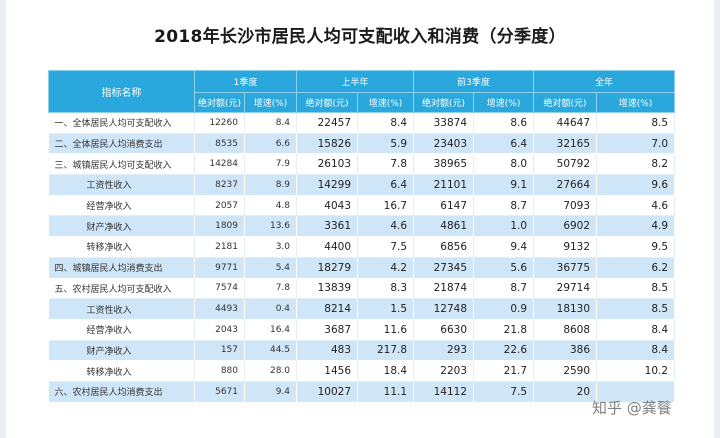 Image resolution: width=720 pixels, height=438 pixels. Describe the element at coordinates (565, 268) in the screenshot. I see `year-abs-cell: 36775` at that location.